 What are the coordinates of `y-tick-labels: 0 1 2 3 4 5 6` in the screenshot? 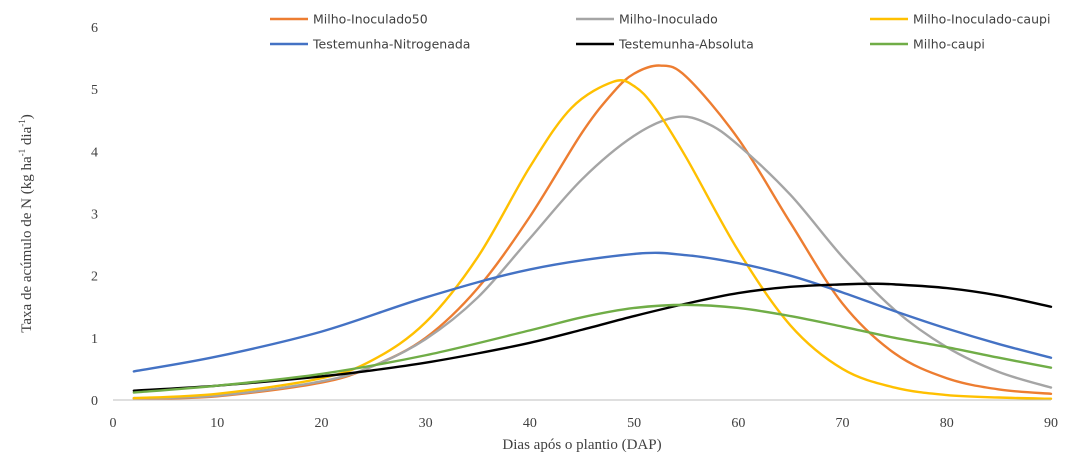 It's located at (94, 215).